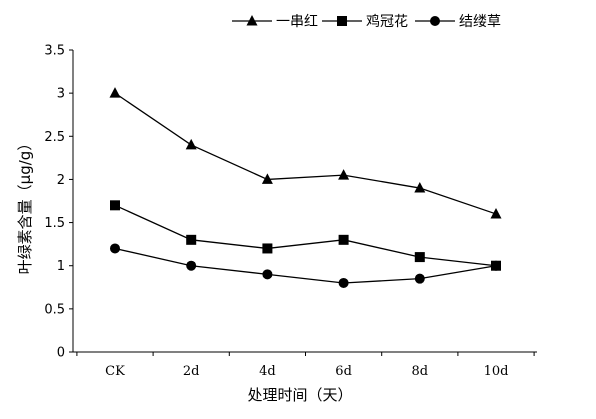 The image size is (596, 419). I want to click on x-tick-label: 2d, so click(191, 371).